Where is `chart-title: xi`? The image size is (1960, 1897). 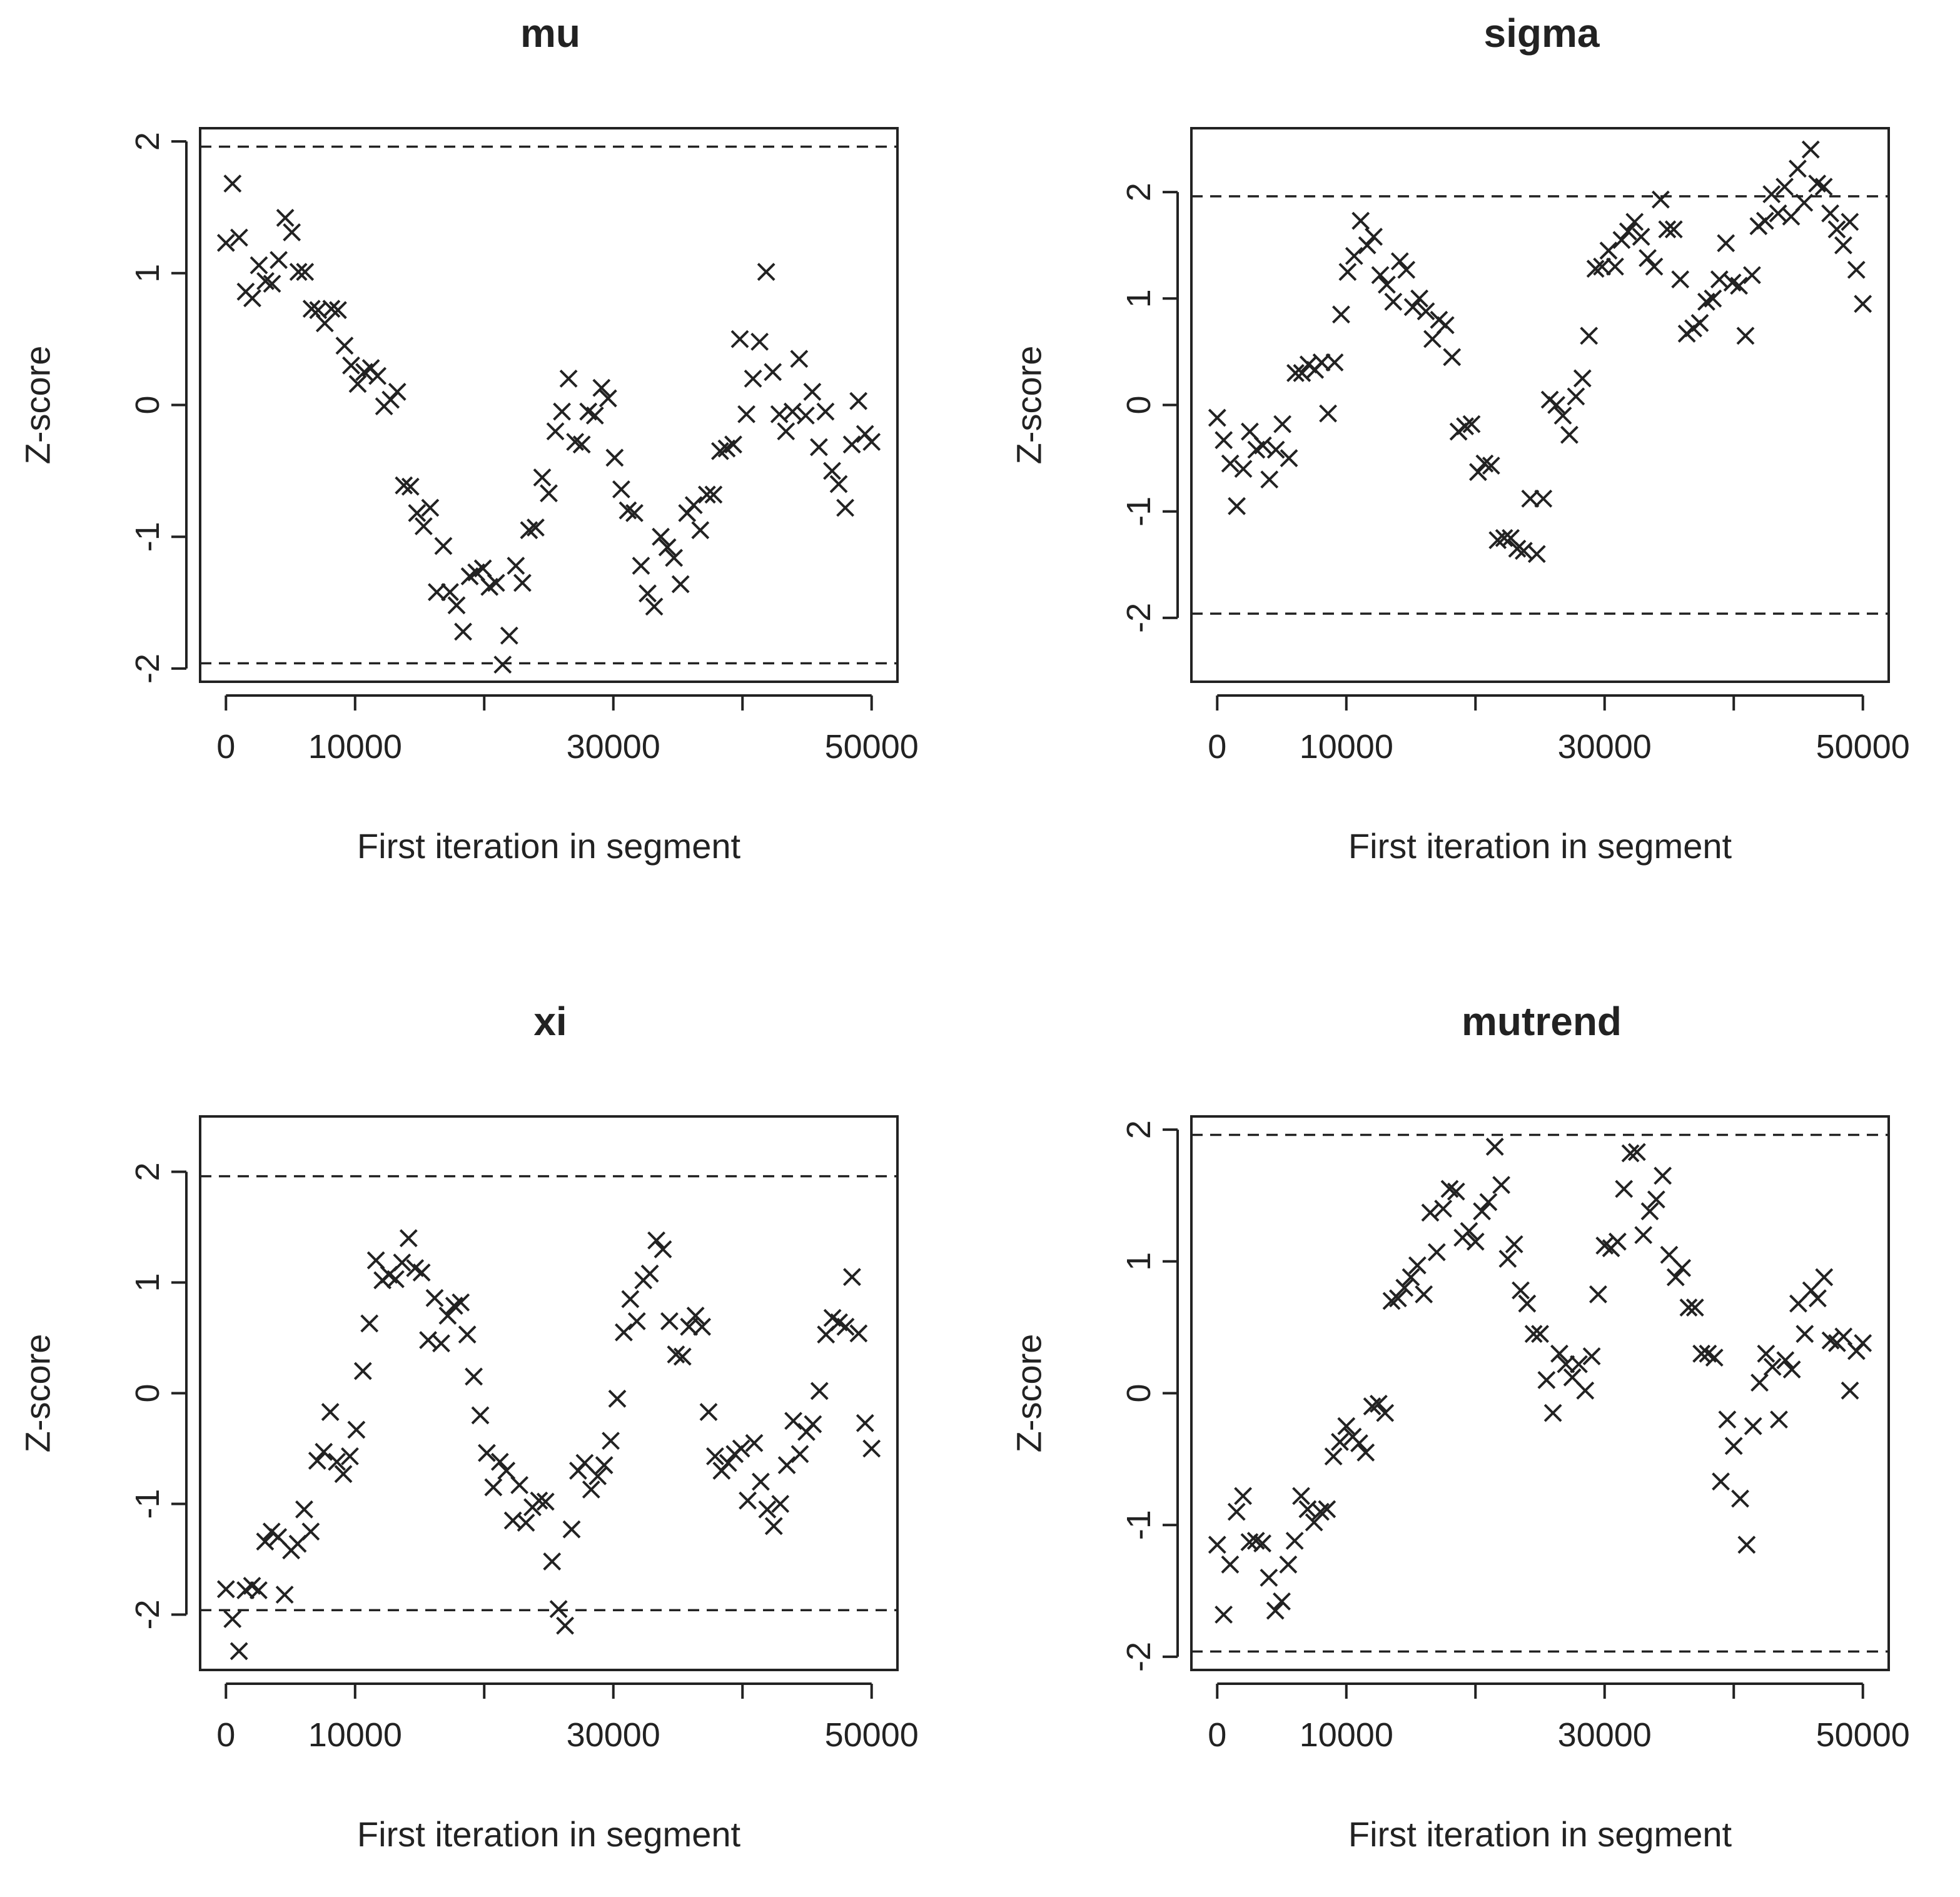
chart-title: xi is located at coordinates (550, 1022).